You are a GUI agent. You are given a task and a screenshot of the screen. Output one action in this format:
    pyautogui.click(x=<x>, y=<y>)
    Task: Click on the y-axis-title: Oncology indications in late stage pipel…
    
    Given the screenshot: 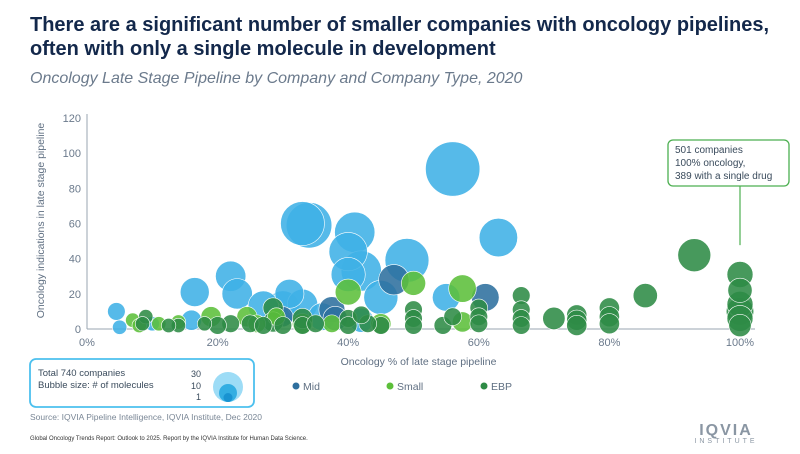 What is the action you would take?
    pyautogui.click(x=41, y=221)
    